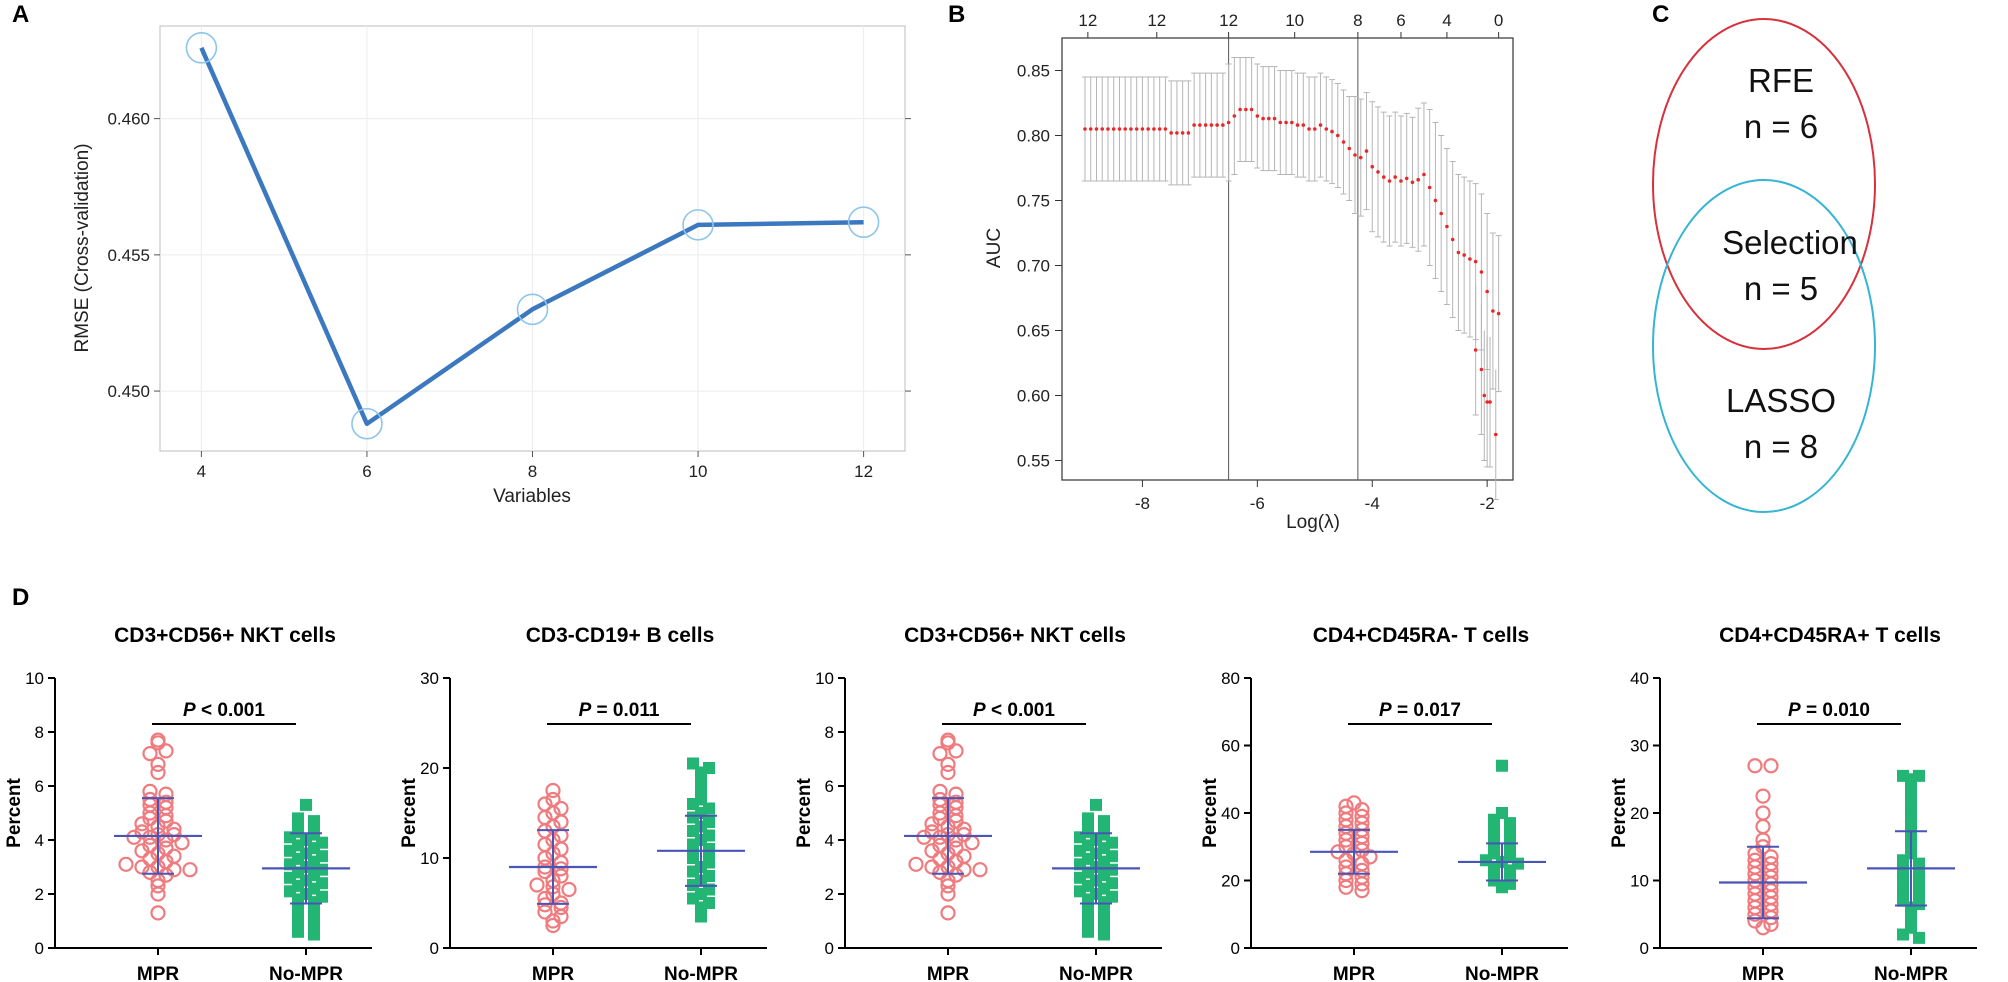 This screenshot has width=2008, height=982. What do you see at coordinates (366, 471) in the screenshot?
I see `panel-a-xtick-label: 6` at bounding box center [366, 471].